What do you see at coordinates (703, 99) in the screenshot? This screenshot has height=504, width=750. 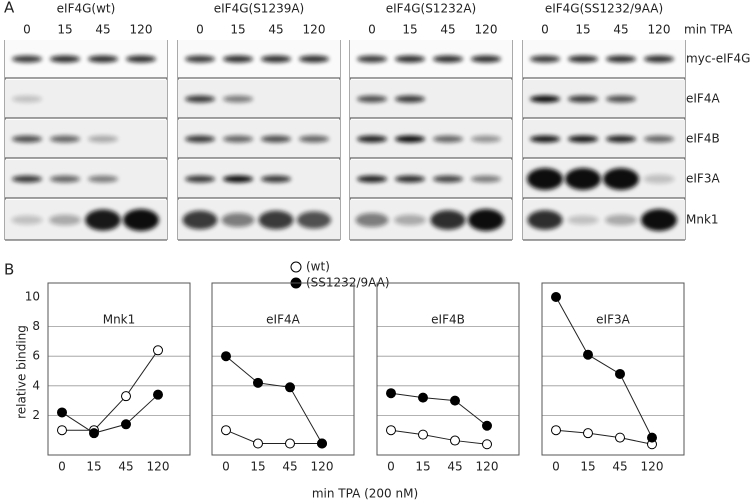 I see `row-label: eIF4A` at bounding box center [703, 99].